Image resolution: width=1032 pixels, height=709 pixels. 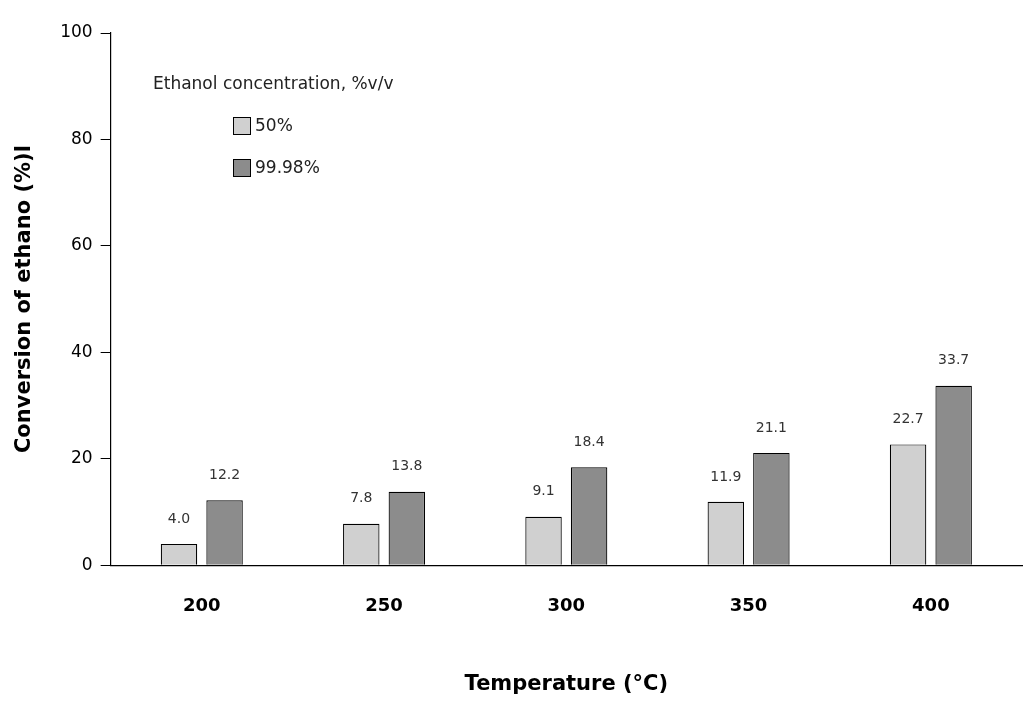 I want to click on x-tick-label: 250, so click(x=384, y=604).